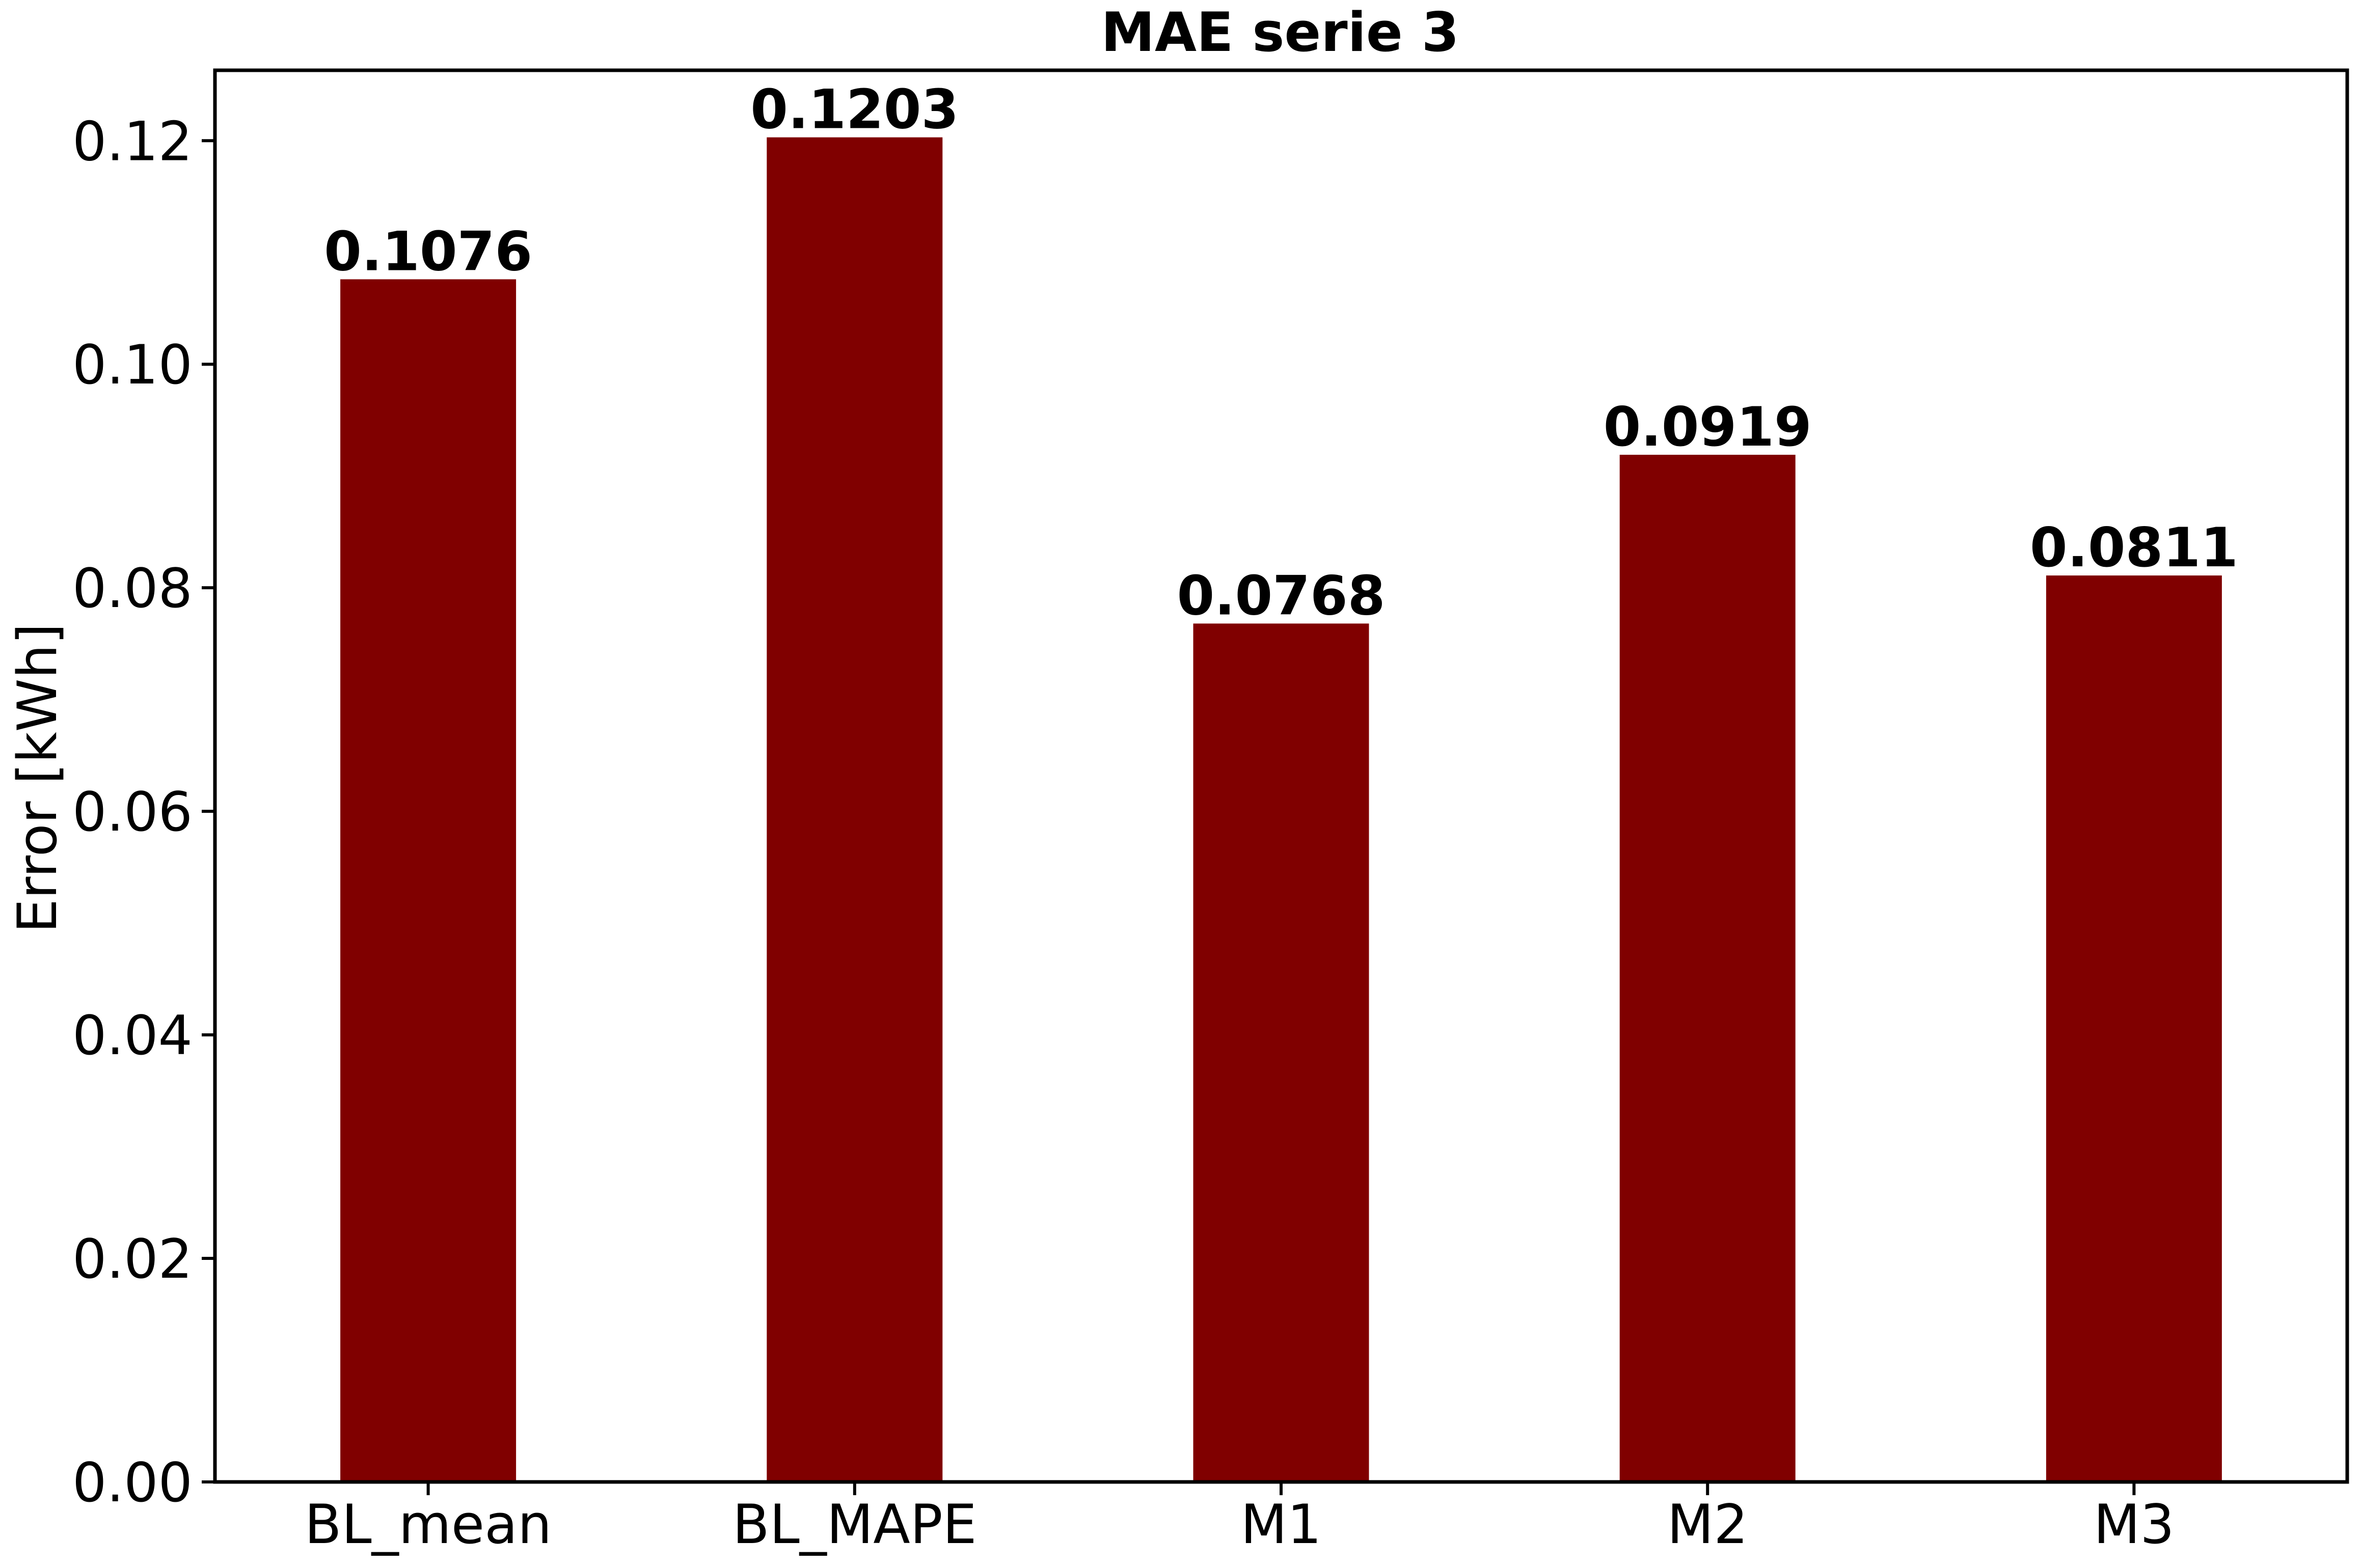 The height and width of the screenshot is (1568, 2362). Describe the element at coordinates (132, 1035) in the screenshot. I see `y-tick-label: 0.04` at that location.